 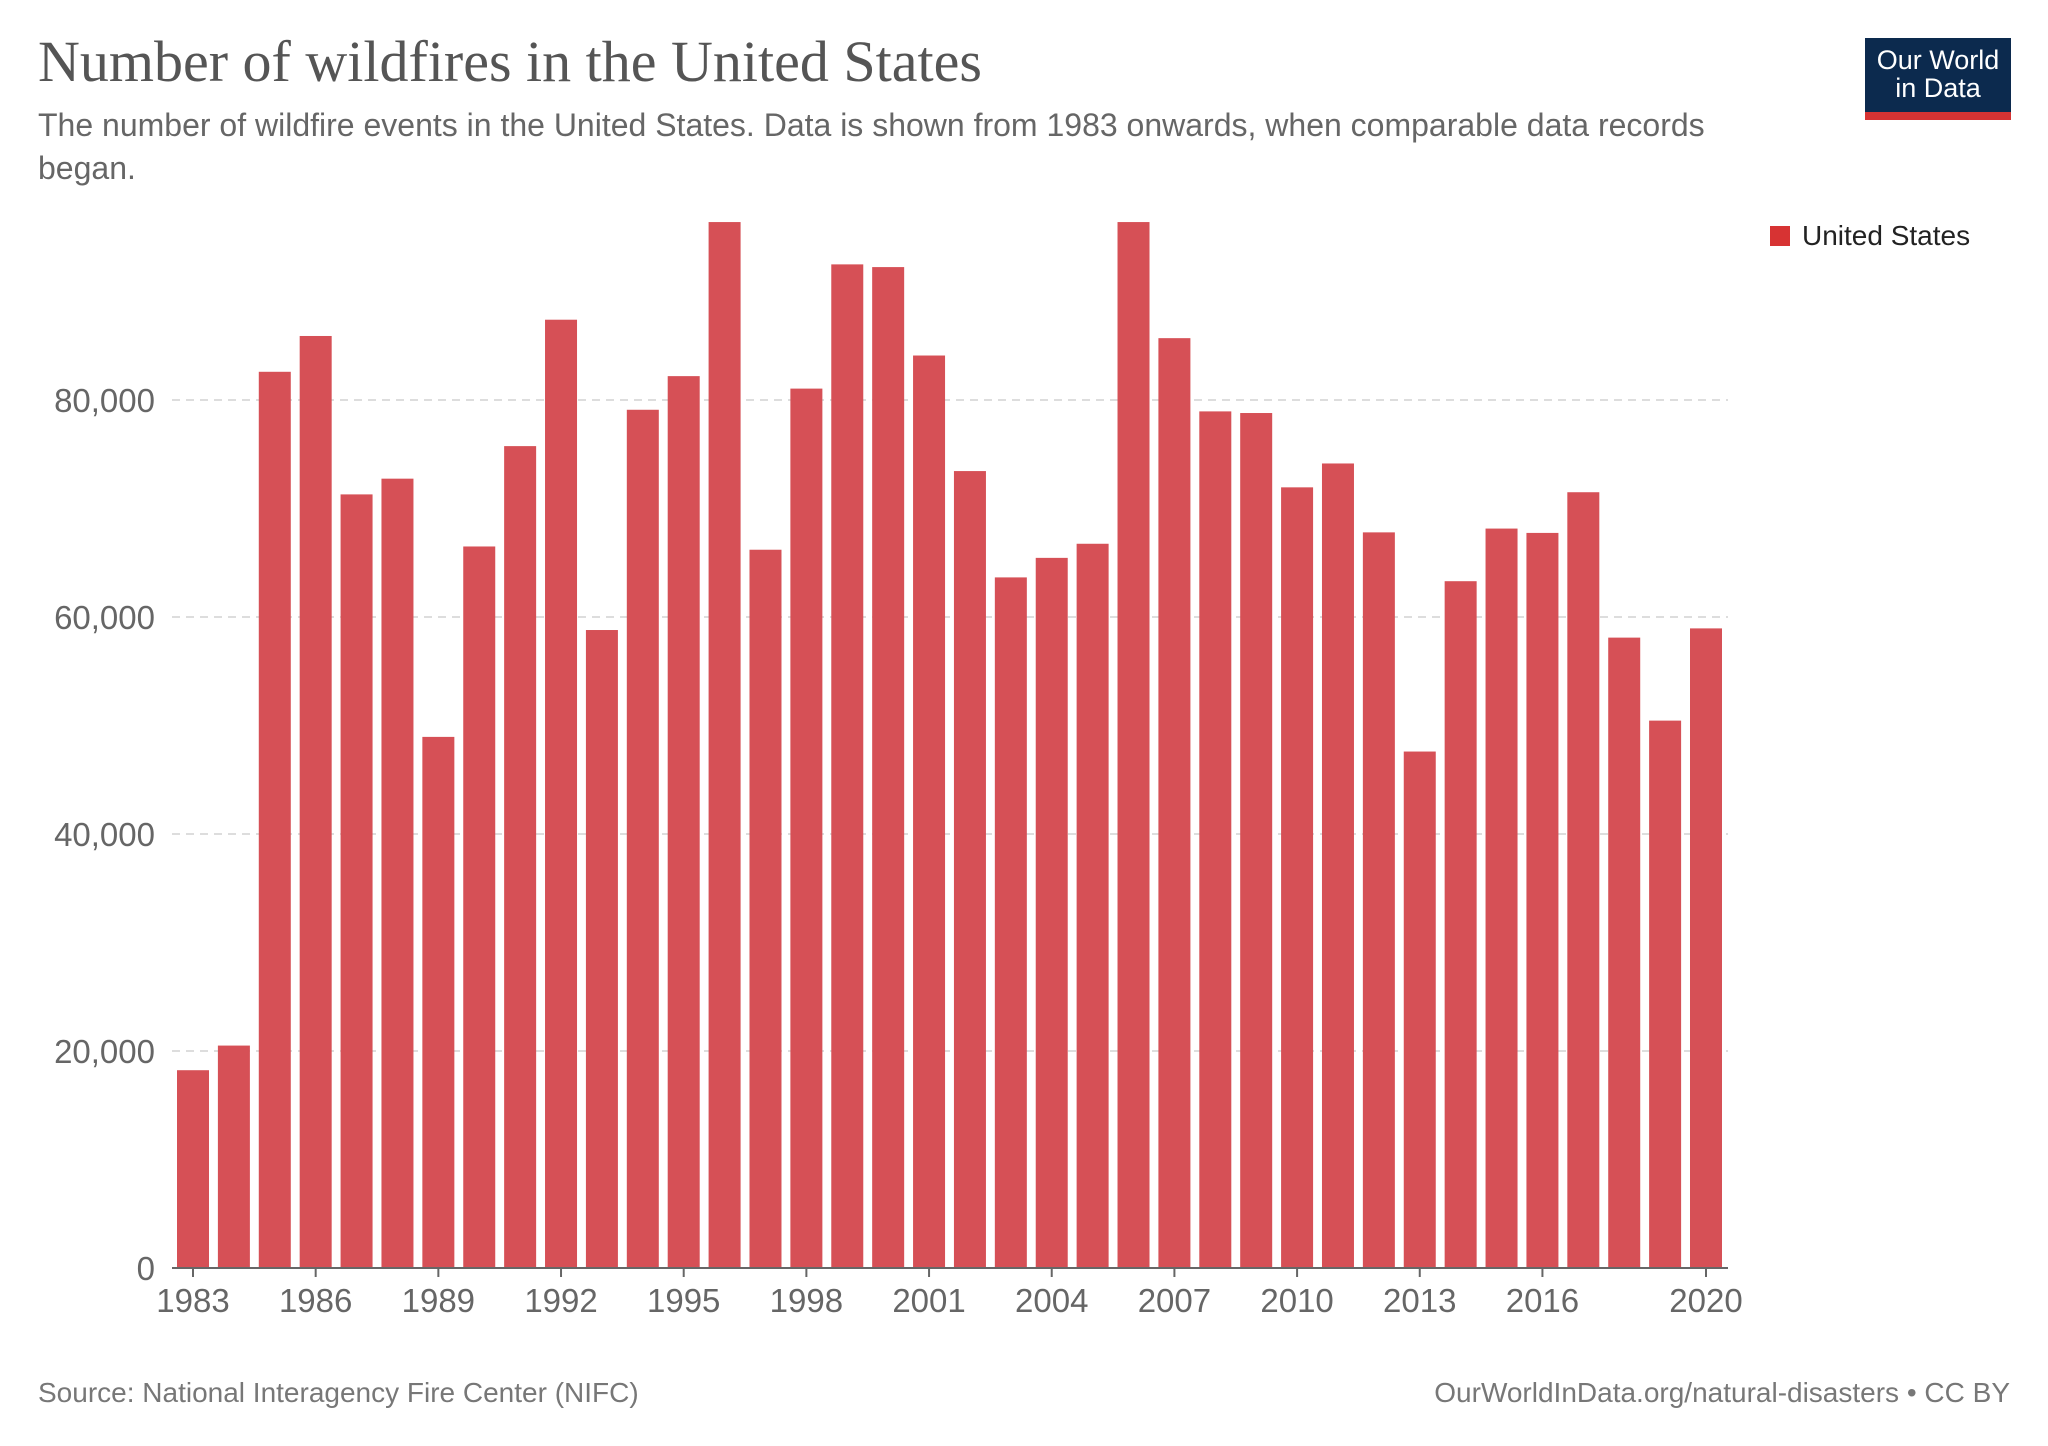 What do you see at coordinates (1938, 88) in the screenshot?
I see `logo-line-2: in Data` at bounding box center [1938, 88].